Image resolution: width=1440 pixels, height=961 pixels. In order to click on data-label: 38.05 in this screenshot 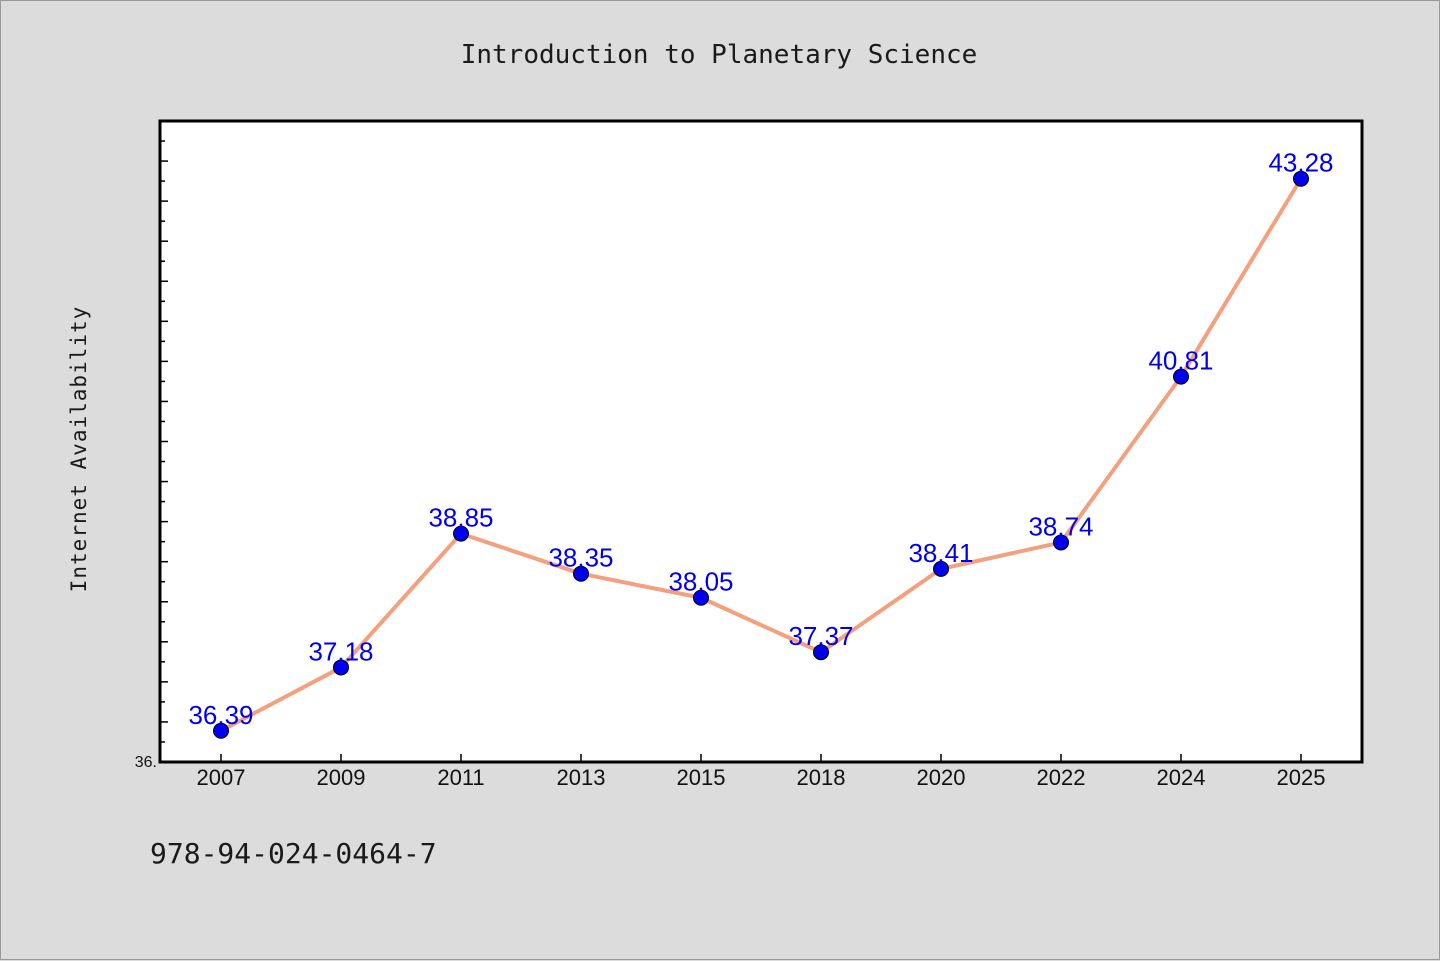, I will do `click(700, 582)`.